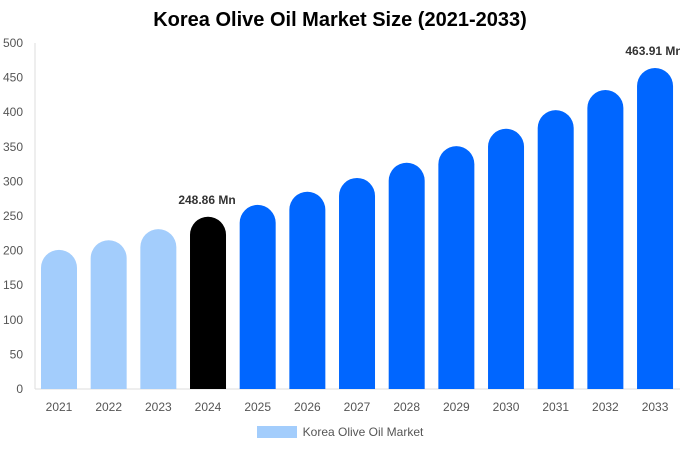  Describe the element at coordinates (257, 407) in the screenshot. I see `x-tick-label: 2025` at that location.